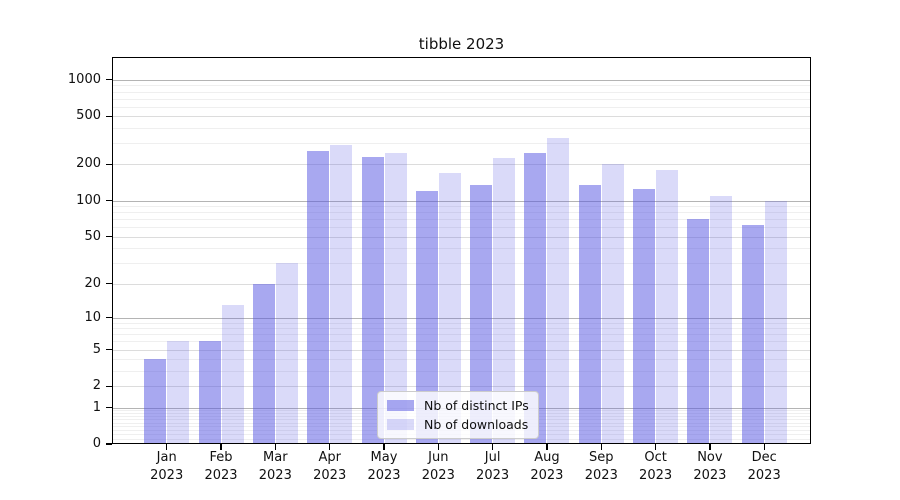 This screenshot has height=500, width=900. Describe the element at coordinates (558, 291) in the screenshot. I see `bar-downloads-aug` at that location.